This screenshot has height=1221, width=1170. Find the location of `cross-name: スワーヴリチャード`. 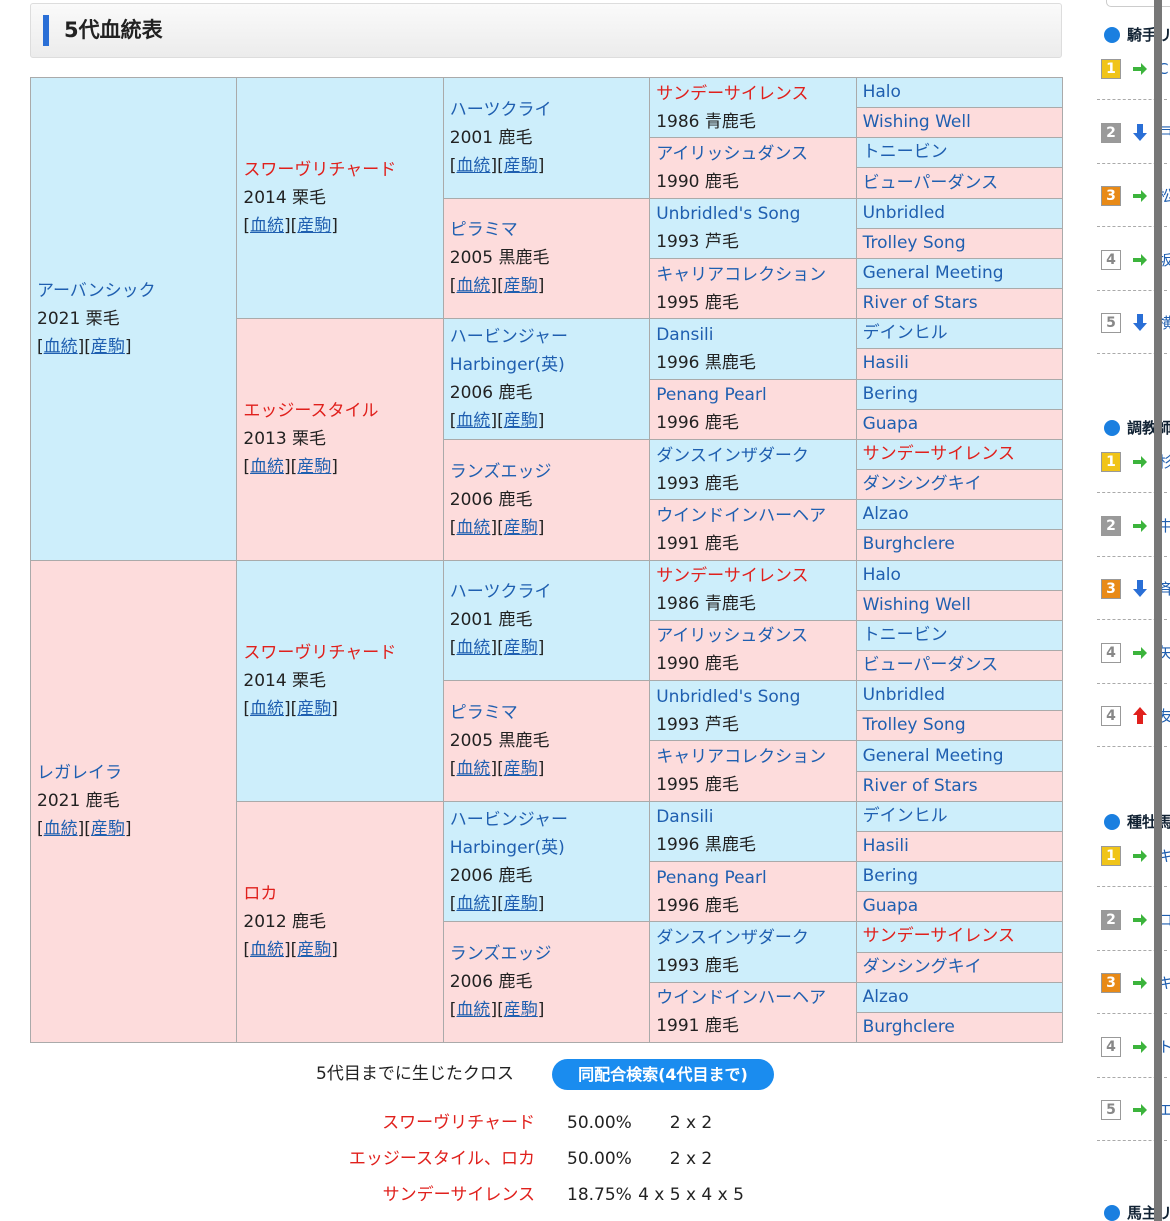

cross-name: スワーヴリチャード is located at coordinates (458, 1123).